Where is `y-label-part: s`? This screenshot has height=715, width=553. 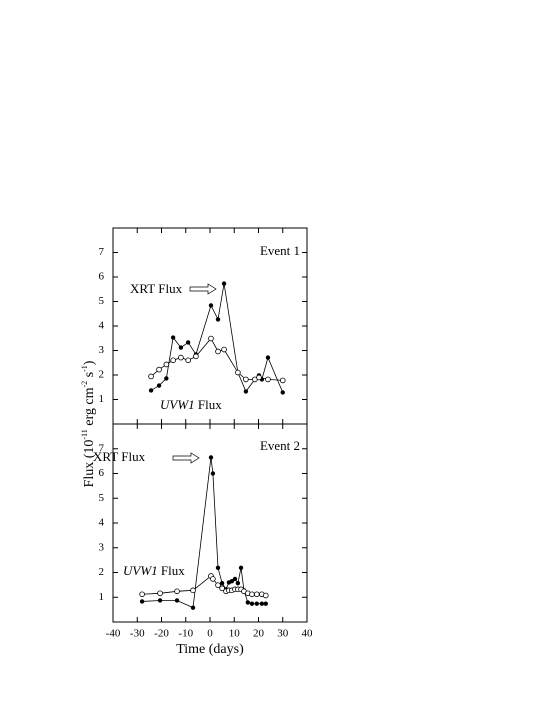 y-label-part: s is located at coordinates (89, 376).